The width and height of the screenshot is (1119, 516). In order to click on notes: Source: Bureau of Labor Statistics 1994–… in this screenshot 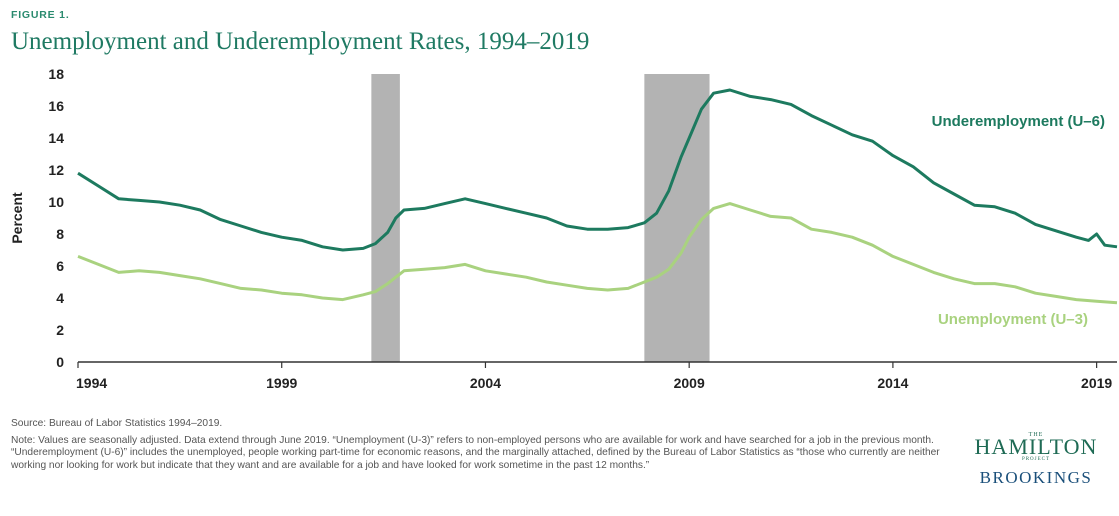, I will do `click(478, 447)`.